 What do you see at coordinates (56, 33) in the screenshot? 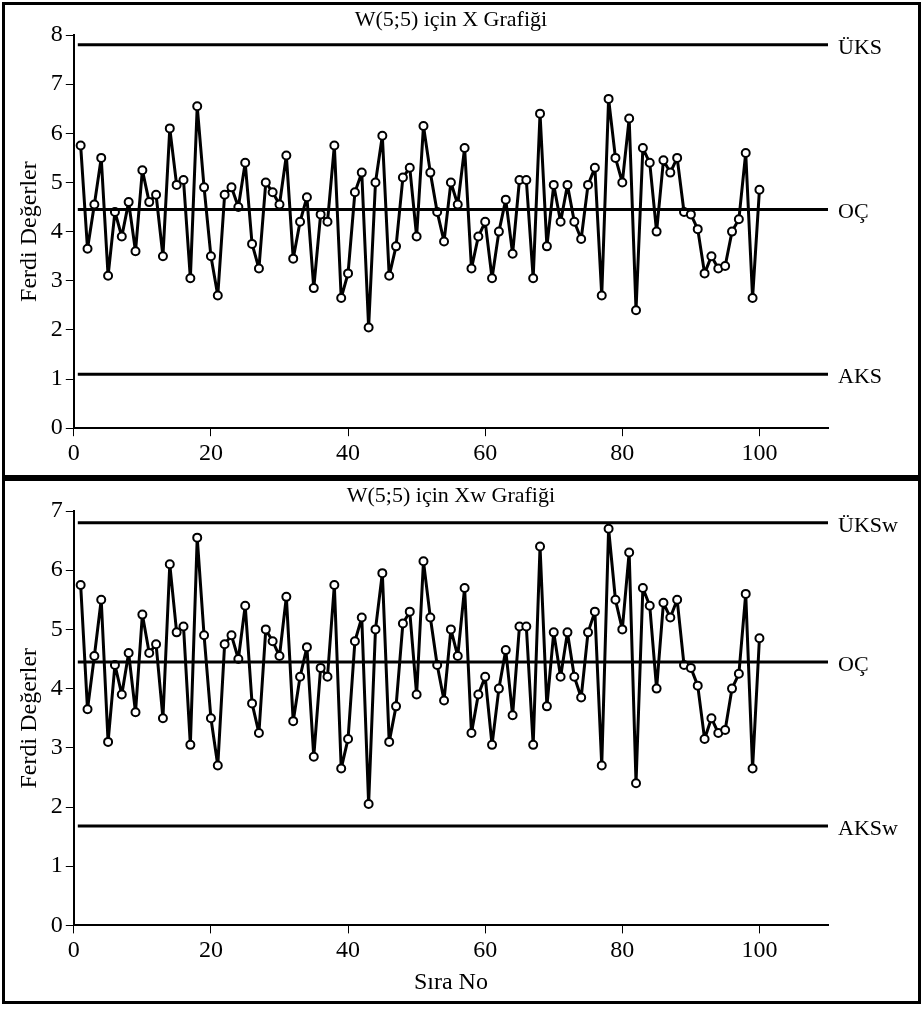
I see `y-tick-label: 8` at bounding box center [56, 33].